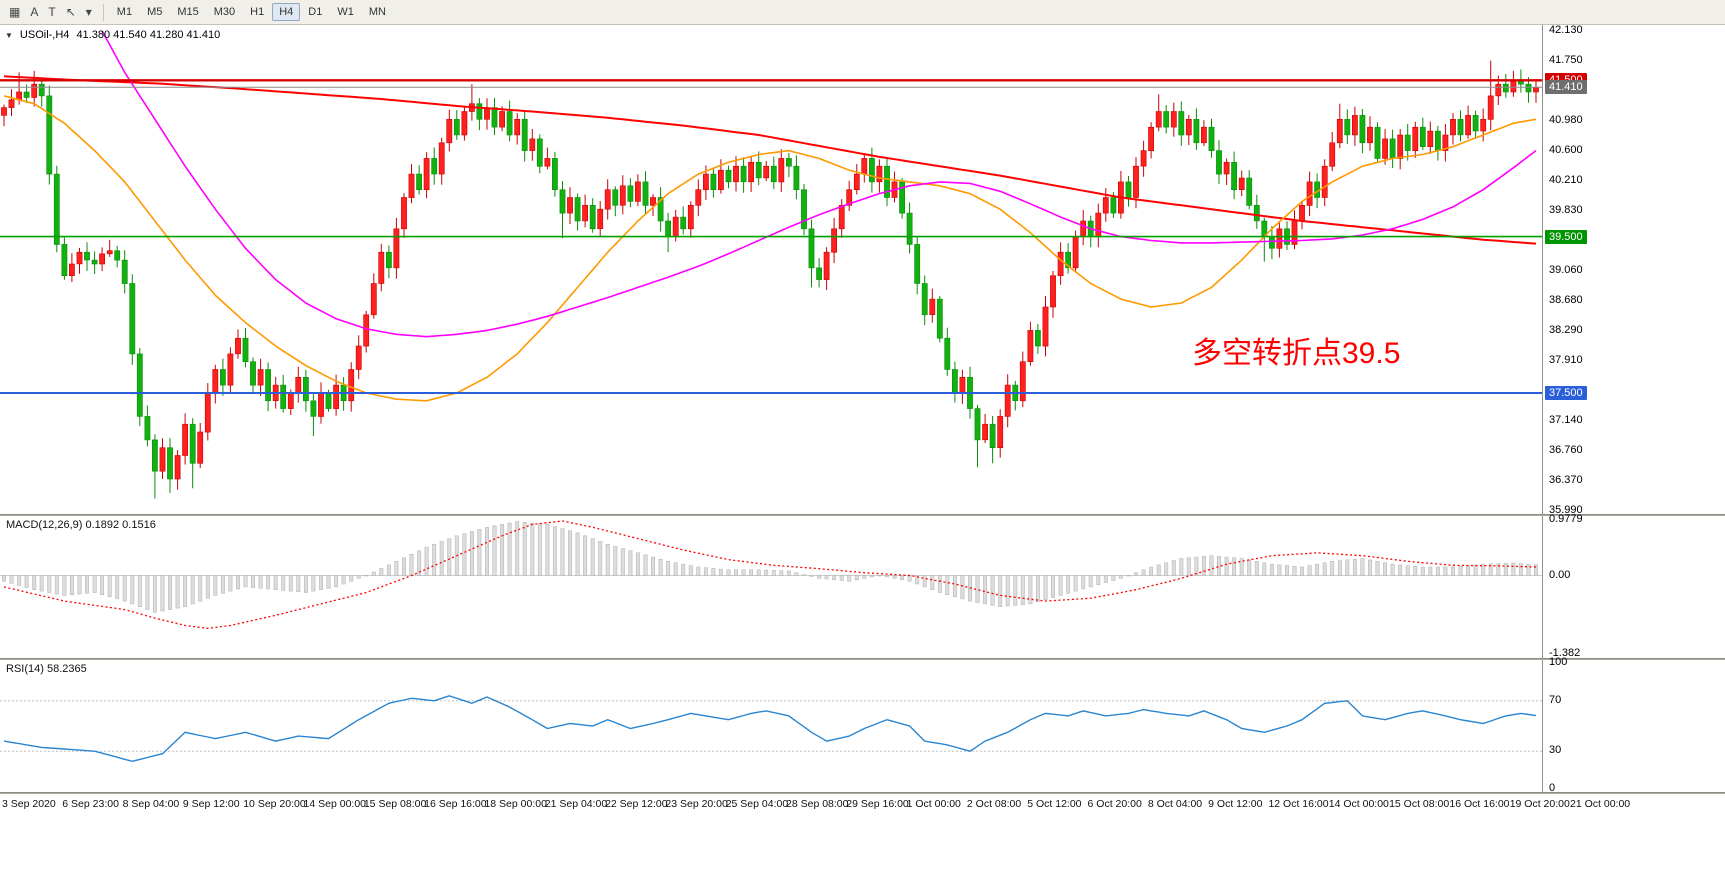  What do you see at coordinates (757, 804) in the screenshot?
I see `time-axis-label: 25 Sep 04:00` at bounding box center [757, 804].